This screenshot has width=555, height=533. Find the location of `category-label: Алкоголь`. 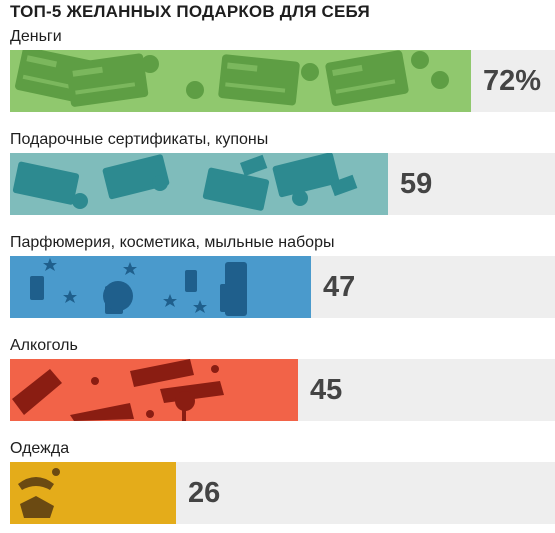

category-label: Алкоголь is located at coordinates (44, 345).